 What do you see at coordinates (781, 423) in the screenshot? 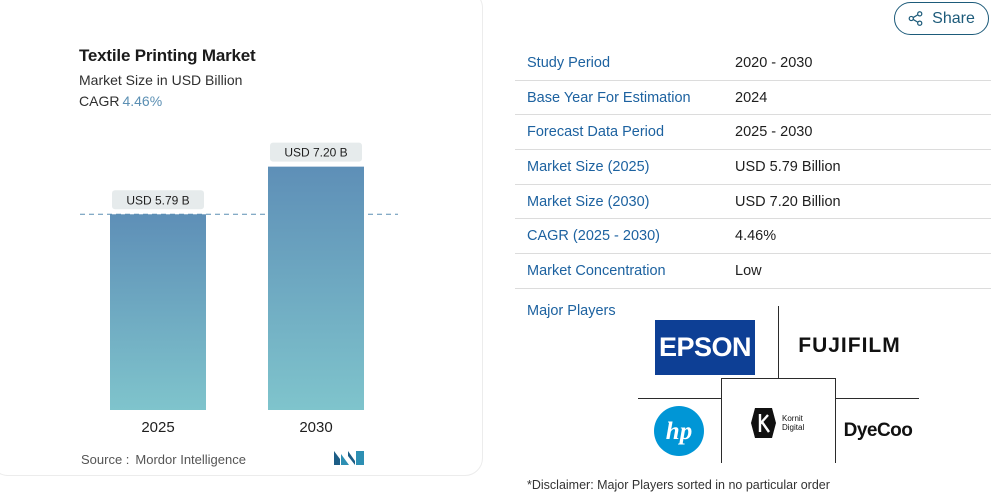
I see `kornit-digital-logo: Kornit Digital` at bounding box center [781, 423].